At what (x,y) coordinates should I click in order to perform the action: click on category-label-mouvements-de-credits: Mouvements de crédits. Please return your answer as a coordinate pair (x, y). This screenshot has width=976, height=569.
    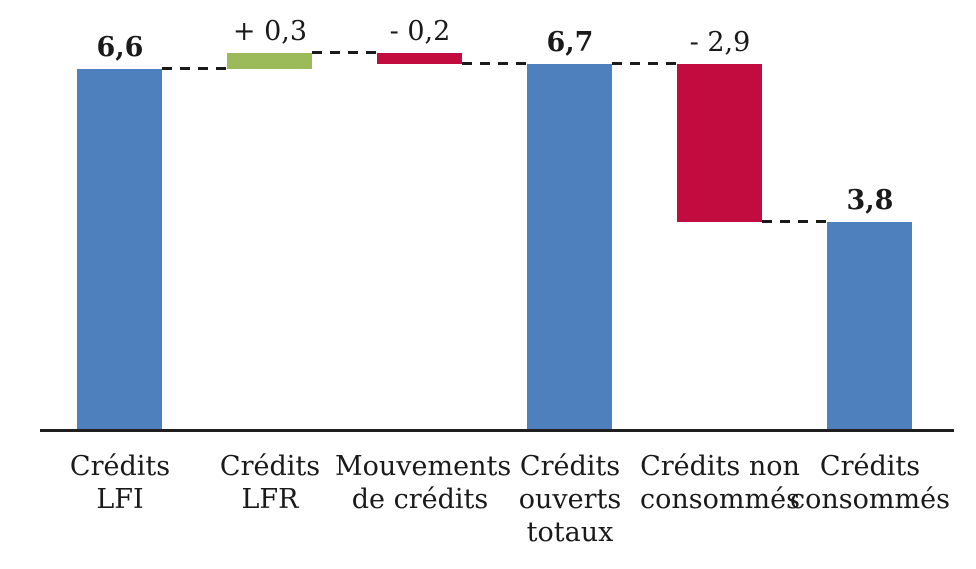
    Looking at the image, I should click on (423, 483).